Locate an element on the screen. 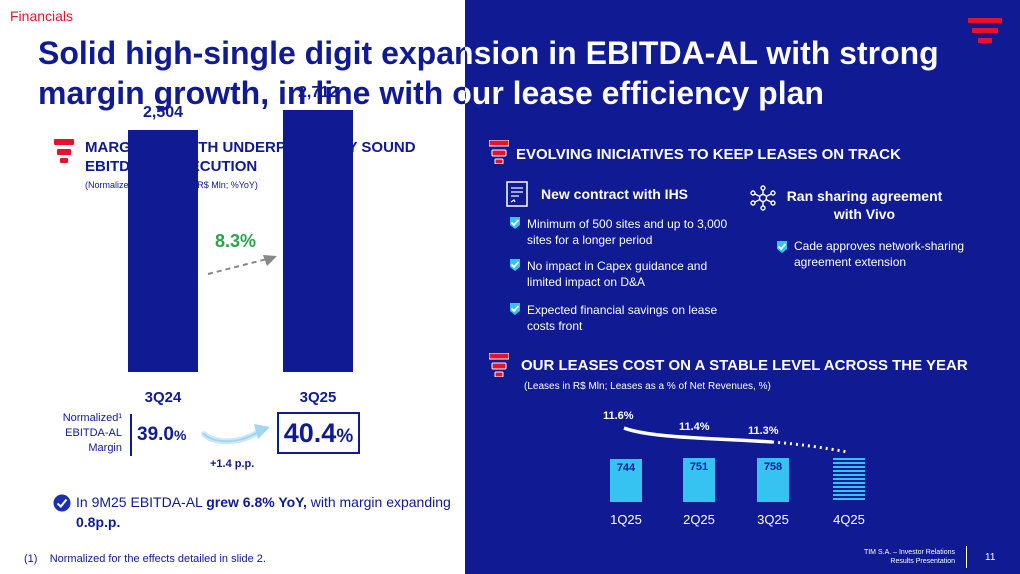 The image size is (1020, 574). contract-document-icon is located at coordinates (517, 194).